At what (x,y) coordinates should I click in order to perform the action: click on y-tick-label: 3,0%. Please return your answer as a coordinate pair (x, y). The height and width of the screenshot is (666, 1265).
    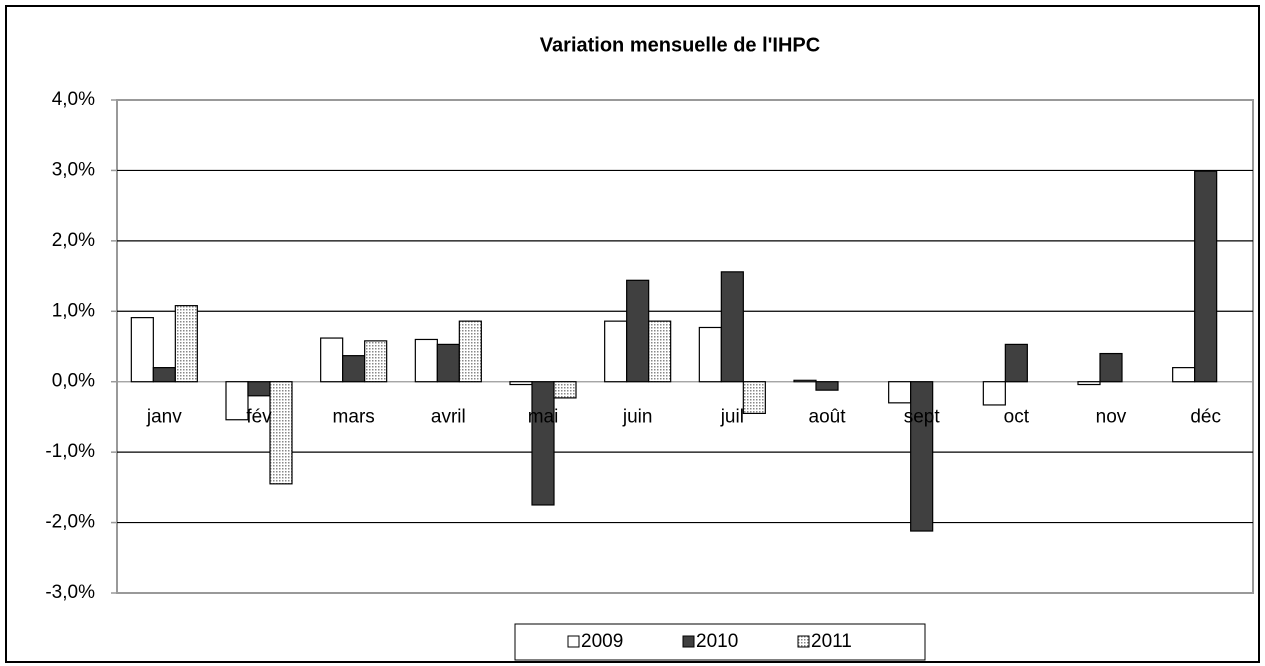
    Looking at the image, I should click on (73, 169).